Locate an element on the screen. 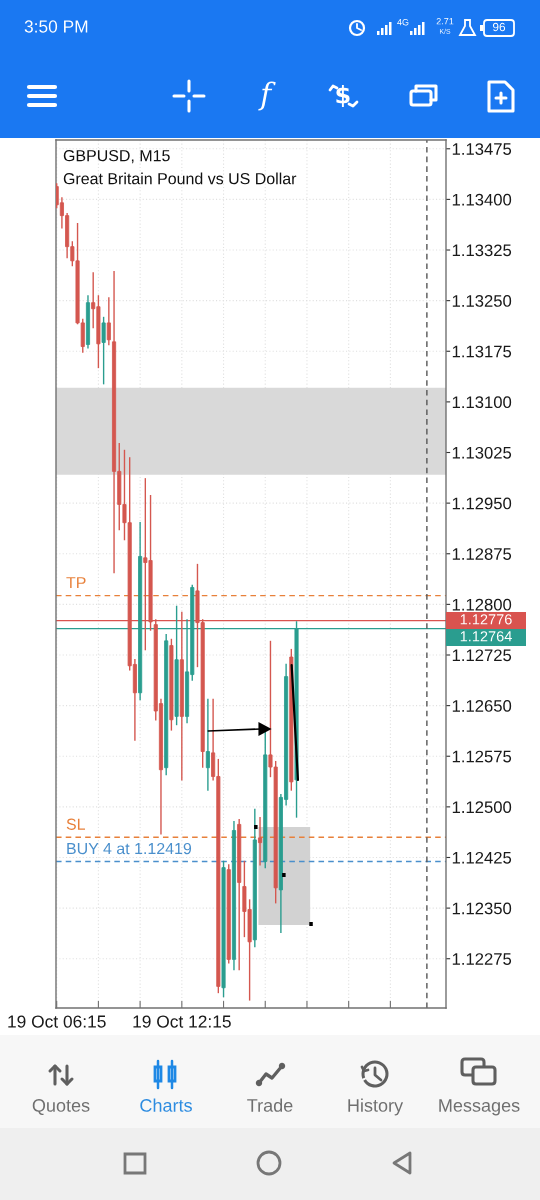 This screenshot has width=540, height=1200. ref-line-label: 1.12764 is located at coordinates (486, 636).